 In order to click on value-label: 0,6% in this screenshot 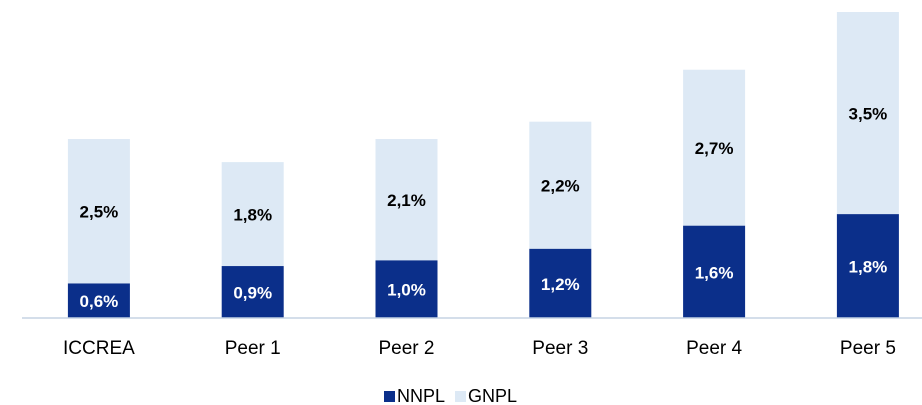, I will do `click(99, 301)`.